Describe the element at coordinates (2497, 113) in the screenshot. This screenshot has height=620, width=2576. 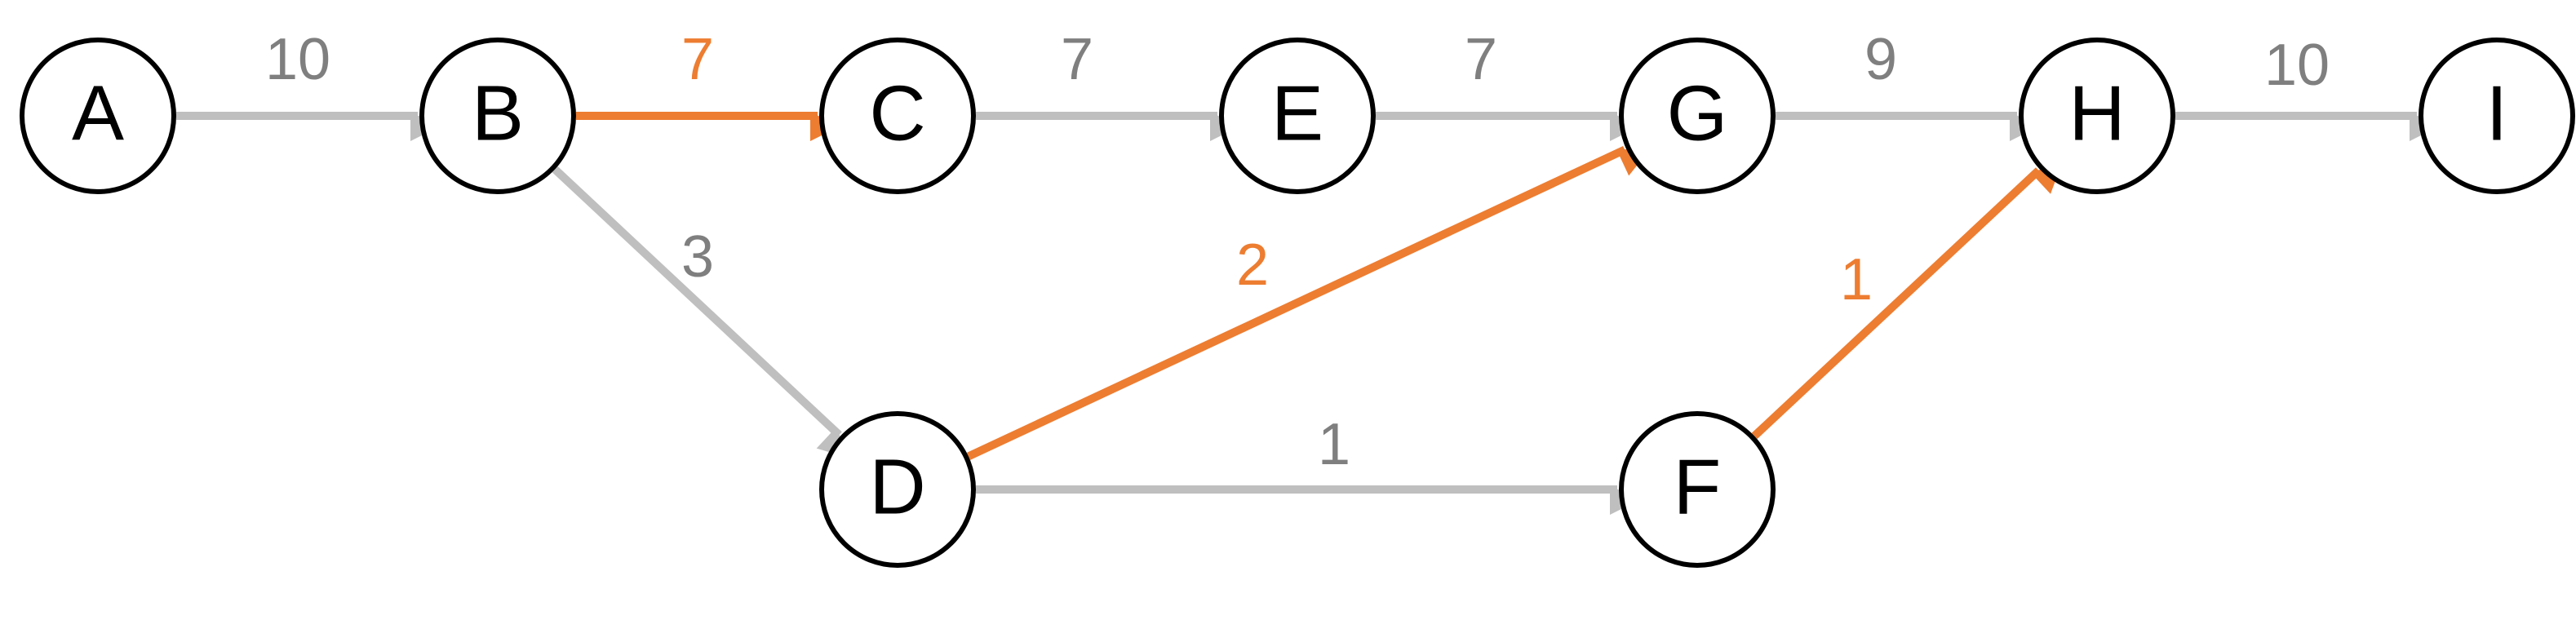
I see `node-label: I` at that location.